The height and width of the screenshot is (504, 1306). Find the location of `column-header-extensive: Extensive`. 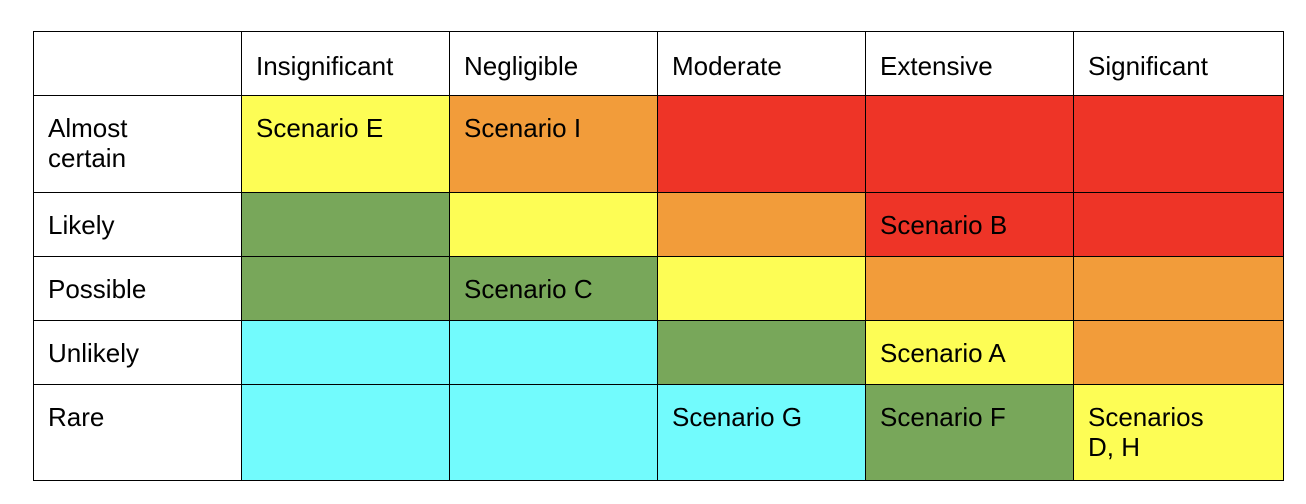

column-header-extensive: Extensive is located at coordinates (969, 63).